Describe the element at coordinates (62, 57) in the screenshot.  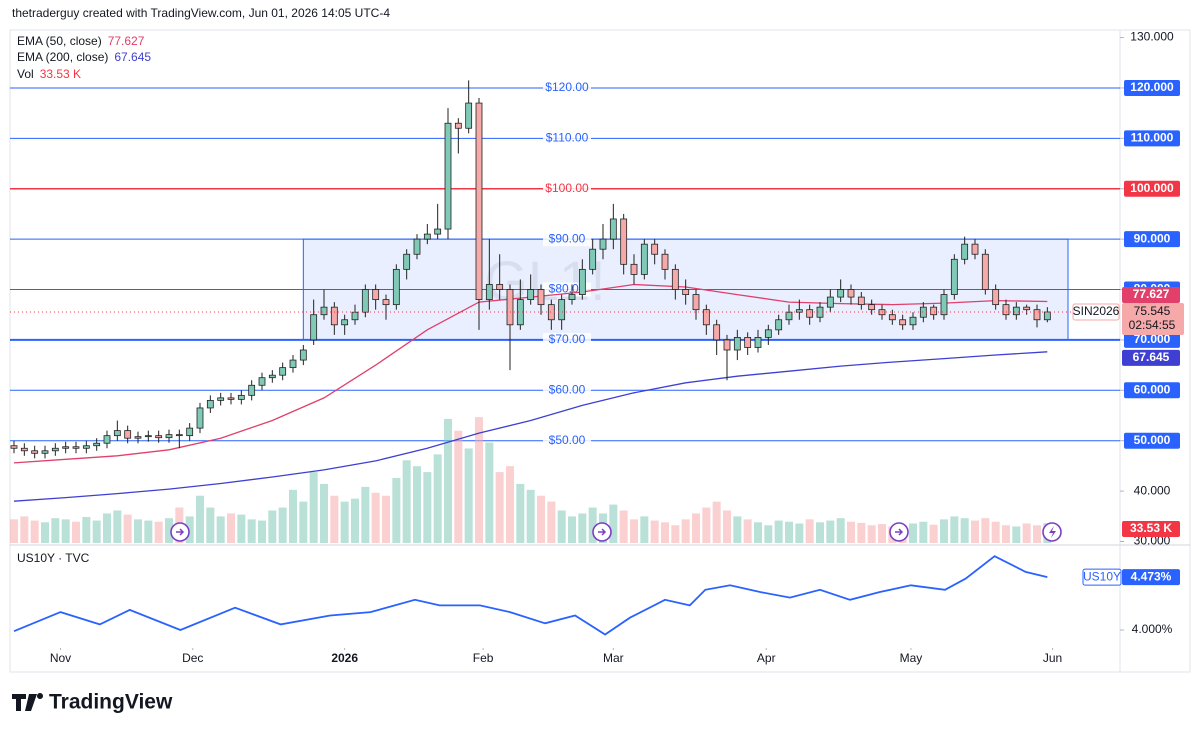
I see `legend-name: EMA (200, close)` at that location.